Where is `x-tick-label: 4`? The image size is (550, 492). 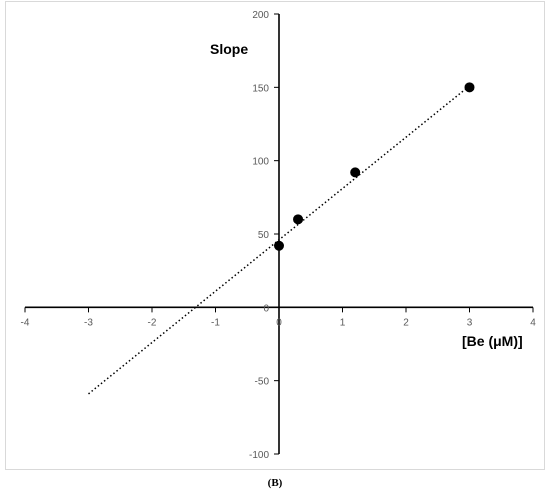
x-tick-label: 4 is located at coordinates (533, 322).